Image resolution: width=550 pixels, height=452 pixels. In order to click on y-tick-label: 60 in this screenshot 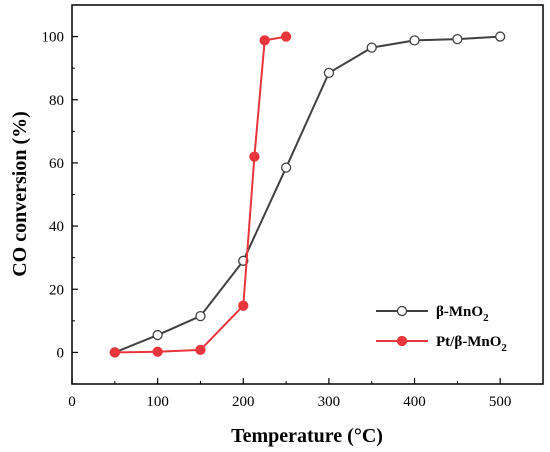, I will do `click(56, 164)`.